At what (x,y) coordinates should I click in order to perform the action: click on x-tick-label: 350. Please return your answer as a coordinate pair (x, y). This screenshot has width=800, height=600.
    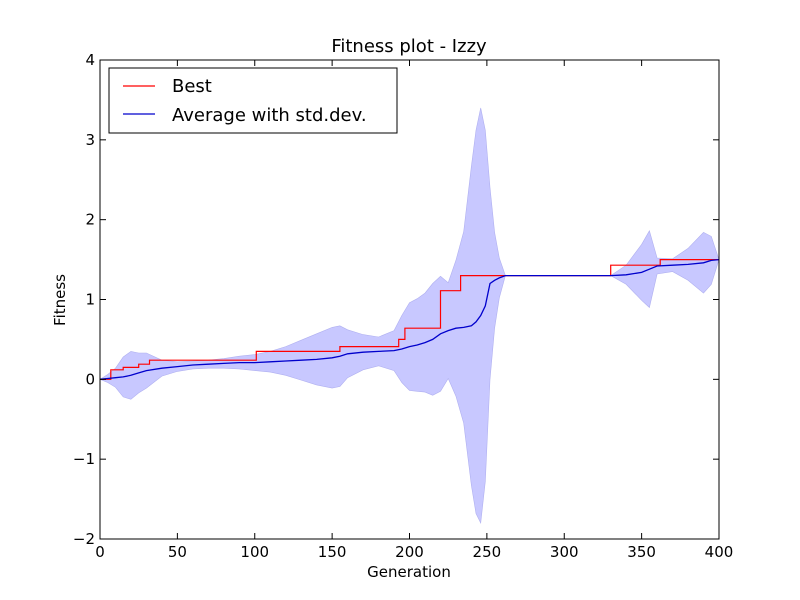
    Looking at the image, I should click on (641, 552).